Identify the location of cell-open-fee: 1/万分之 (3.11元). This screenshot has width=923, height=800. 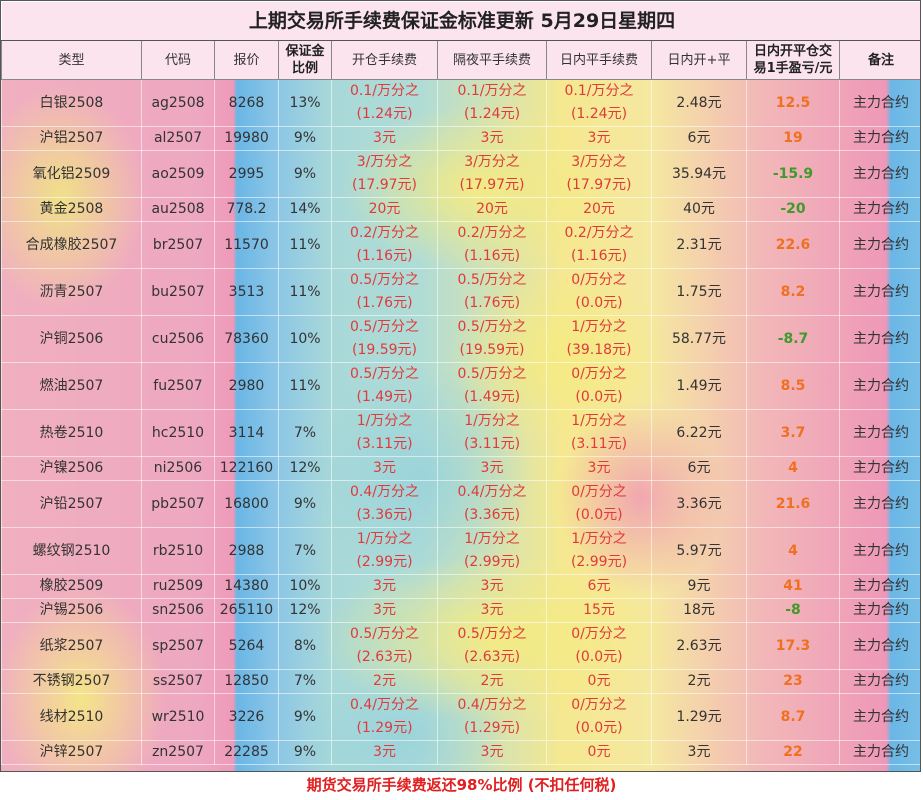
(384, 433).